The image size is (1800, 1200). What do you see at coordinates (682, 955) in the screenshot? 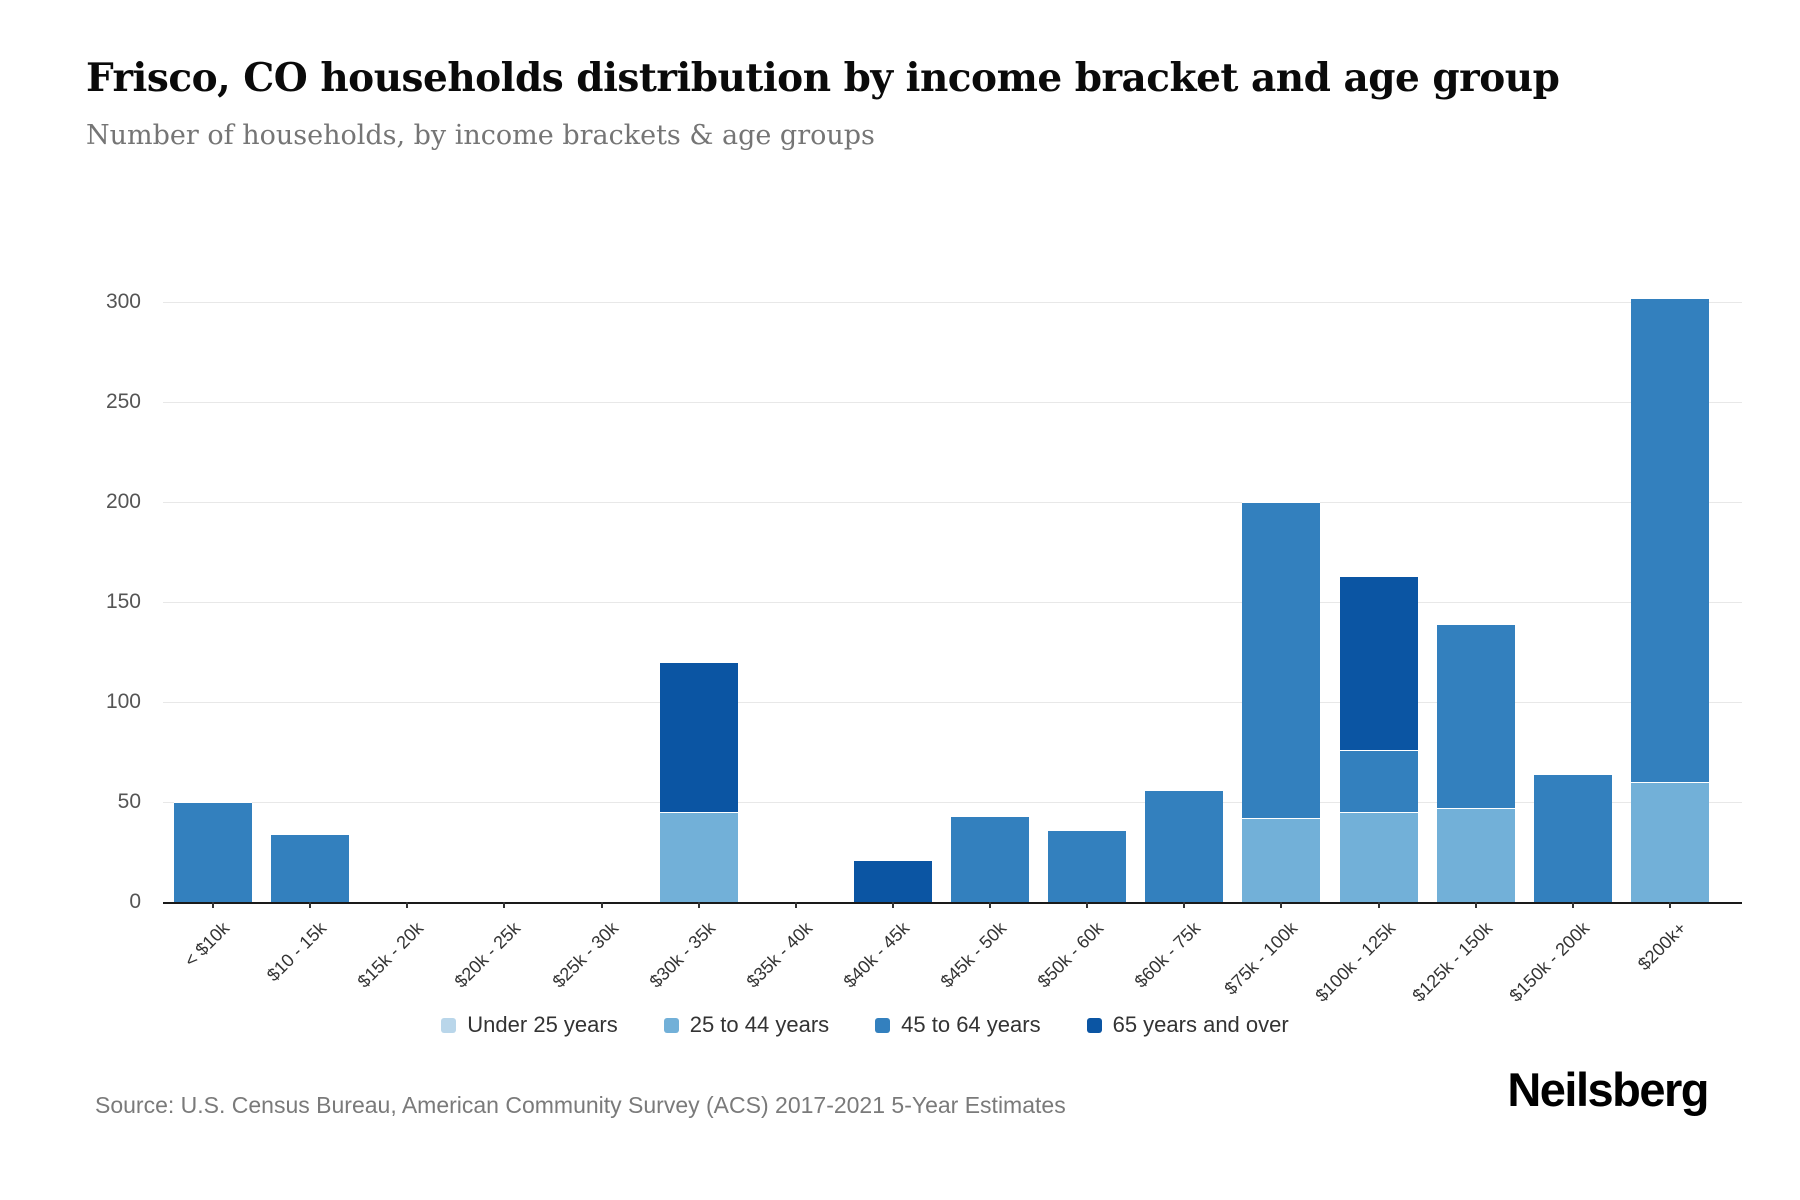
I see `x-axis-category-label: $30k - 35k` at bounding box center [682, 955].